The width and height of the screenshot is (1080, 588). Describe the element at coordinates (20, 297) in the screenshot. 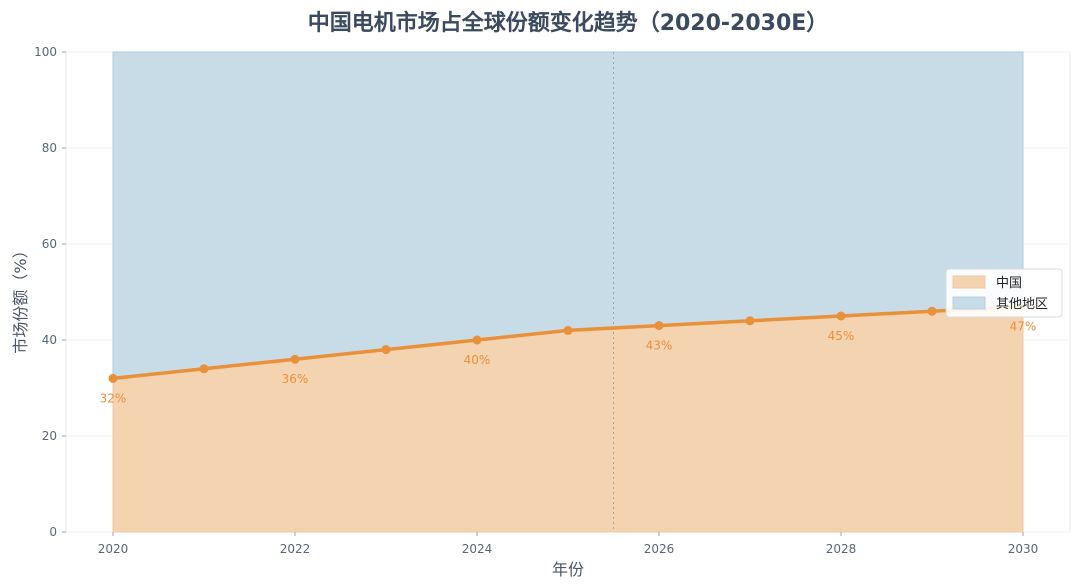

I see `y-axis-label: 市场份额（%）` at that location.